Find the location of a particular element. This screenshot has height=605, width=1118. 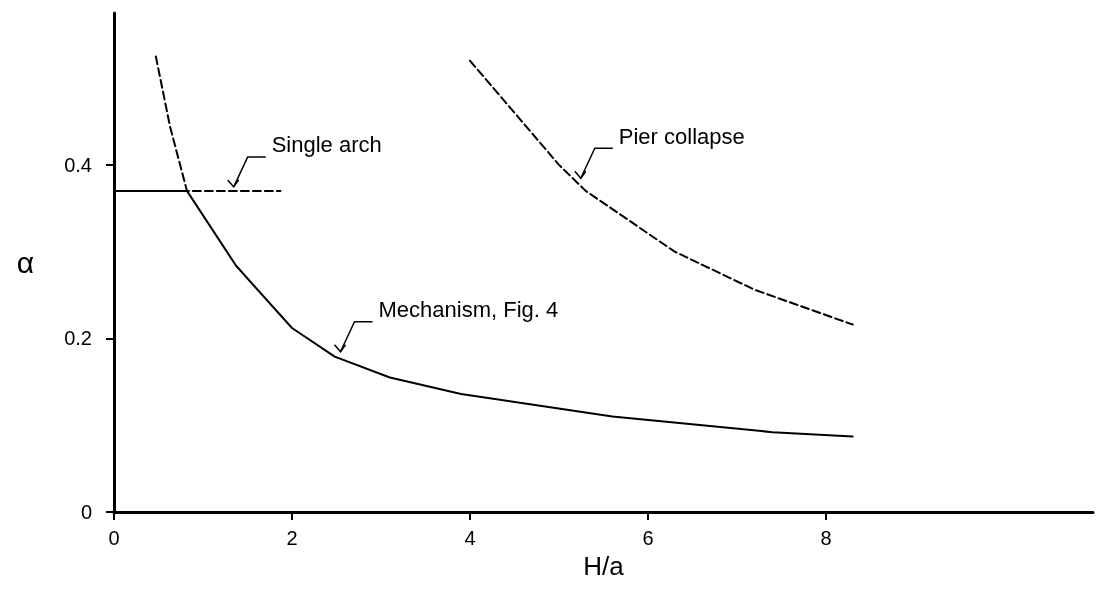

y-tick-label: 0 is located at coordinates (86, 512).